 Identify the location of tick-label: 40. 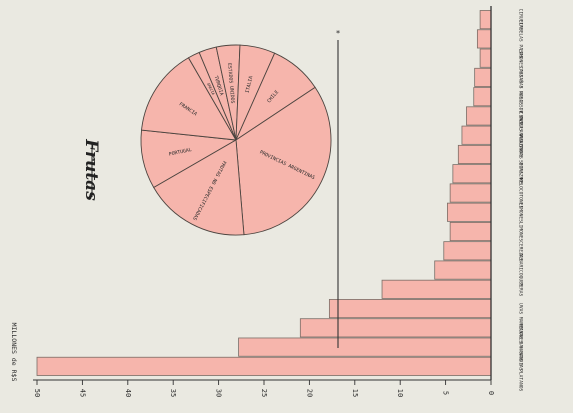
(128, 393).